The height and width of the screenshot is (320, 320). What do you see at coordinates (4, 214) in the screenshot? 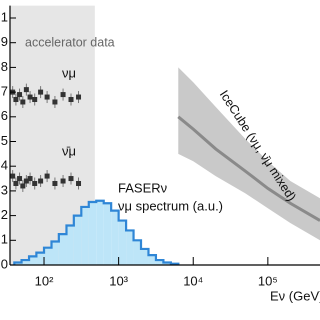
I see `y-tick-label: 0.2` at bounding box center [4, 214].